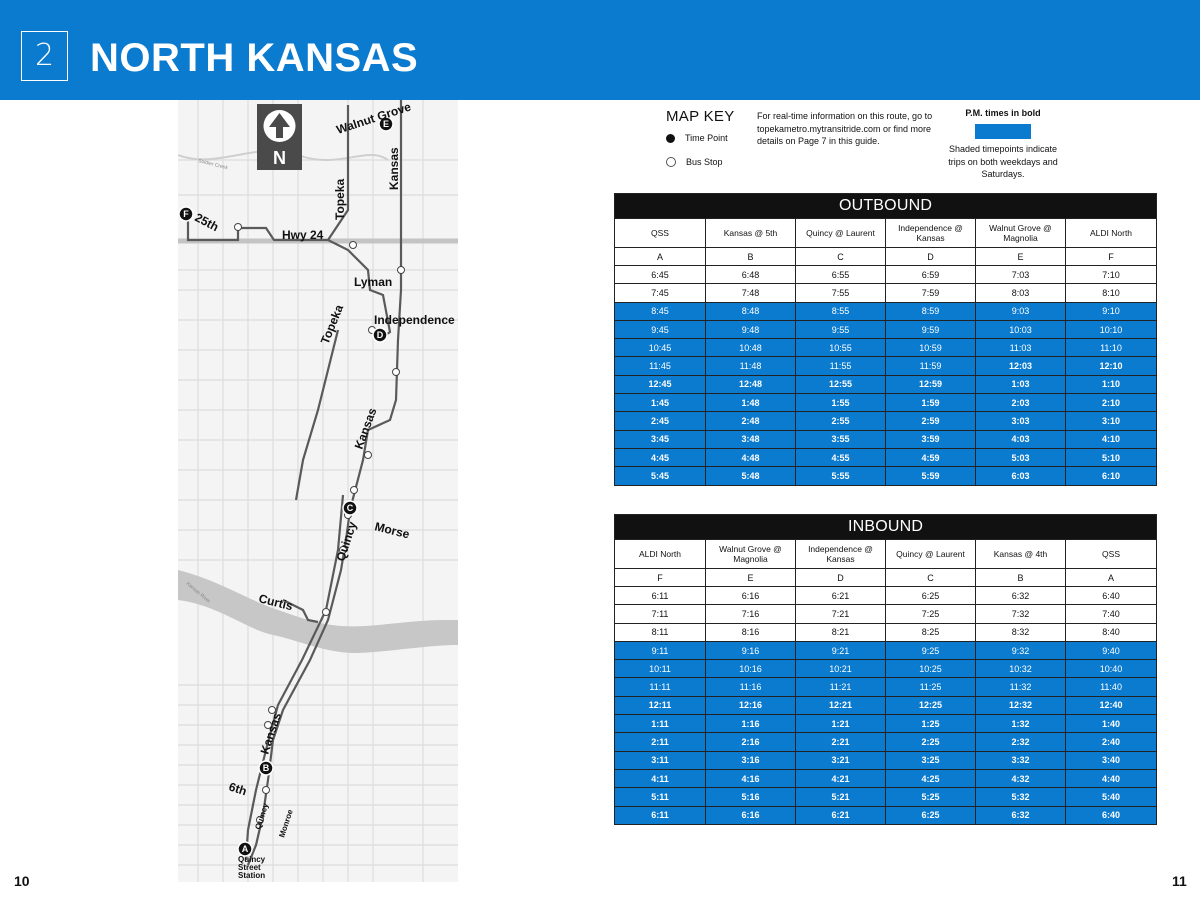 This screenshot has width=1200, height=909. What do you see at coordinates (886, 366) in the screenshot?
I see `table-row: 11:45 11:48 11:55 11:59 12:03 12:10` at bounding box center [886, 366].